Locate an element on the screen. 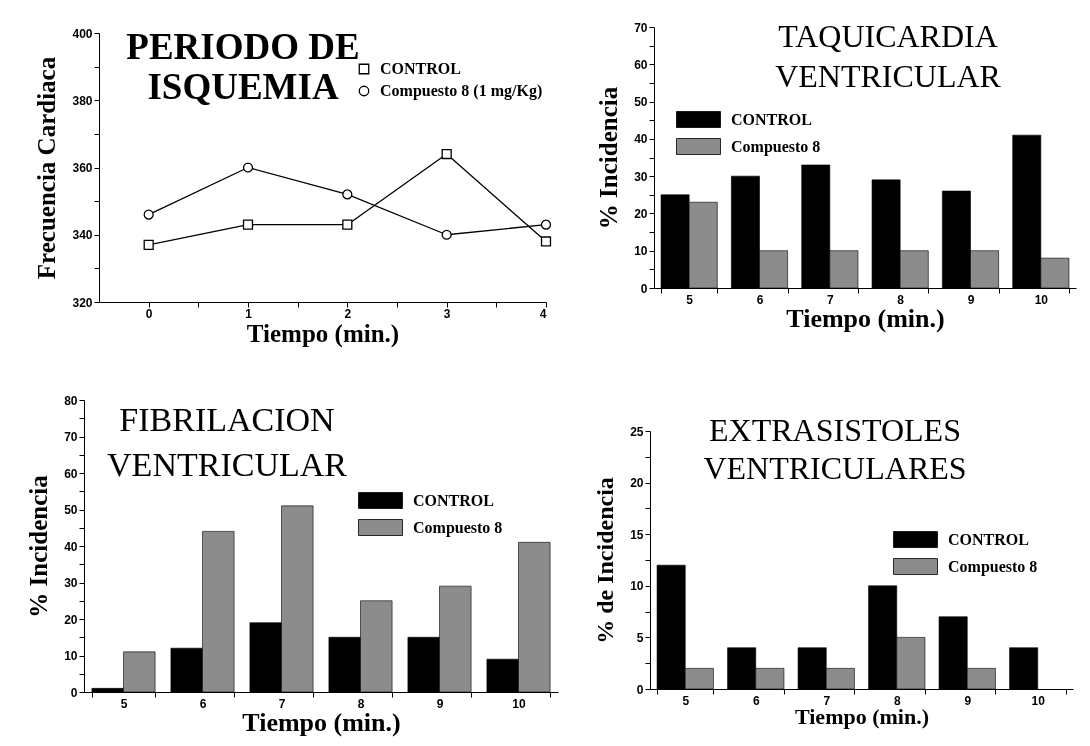  x-tick-label: 0 is located at coordinates (149, 313).